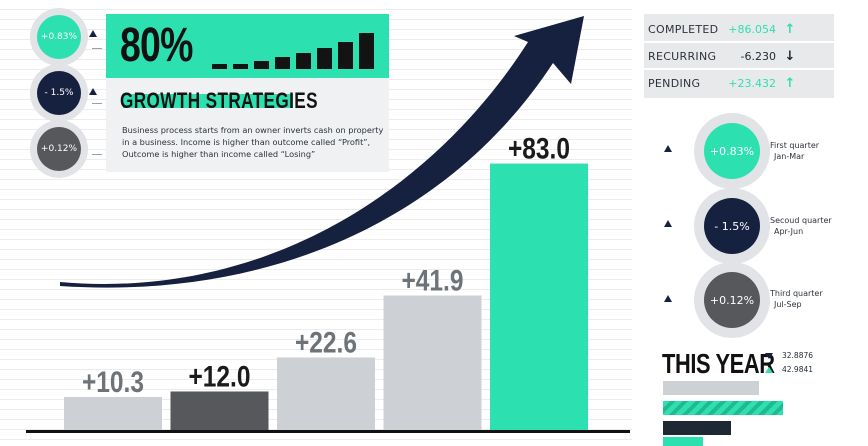  I want to click on arrow-down-icon: ↓, so click(790, 56).